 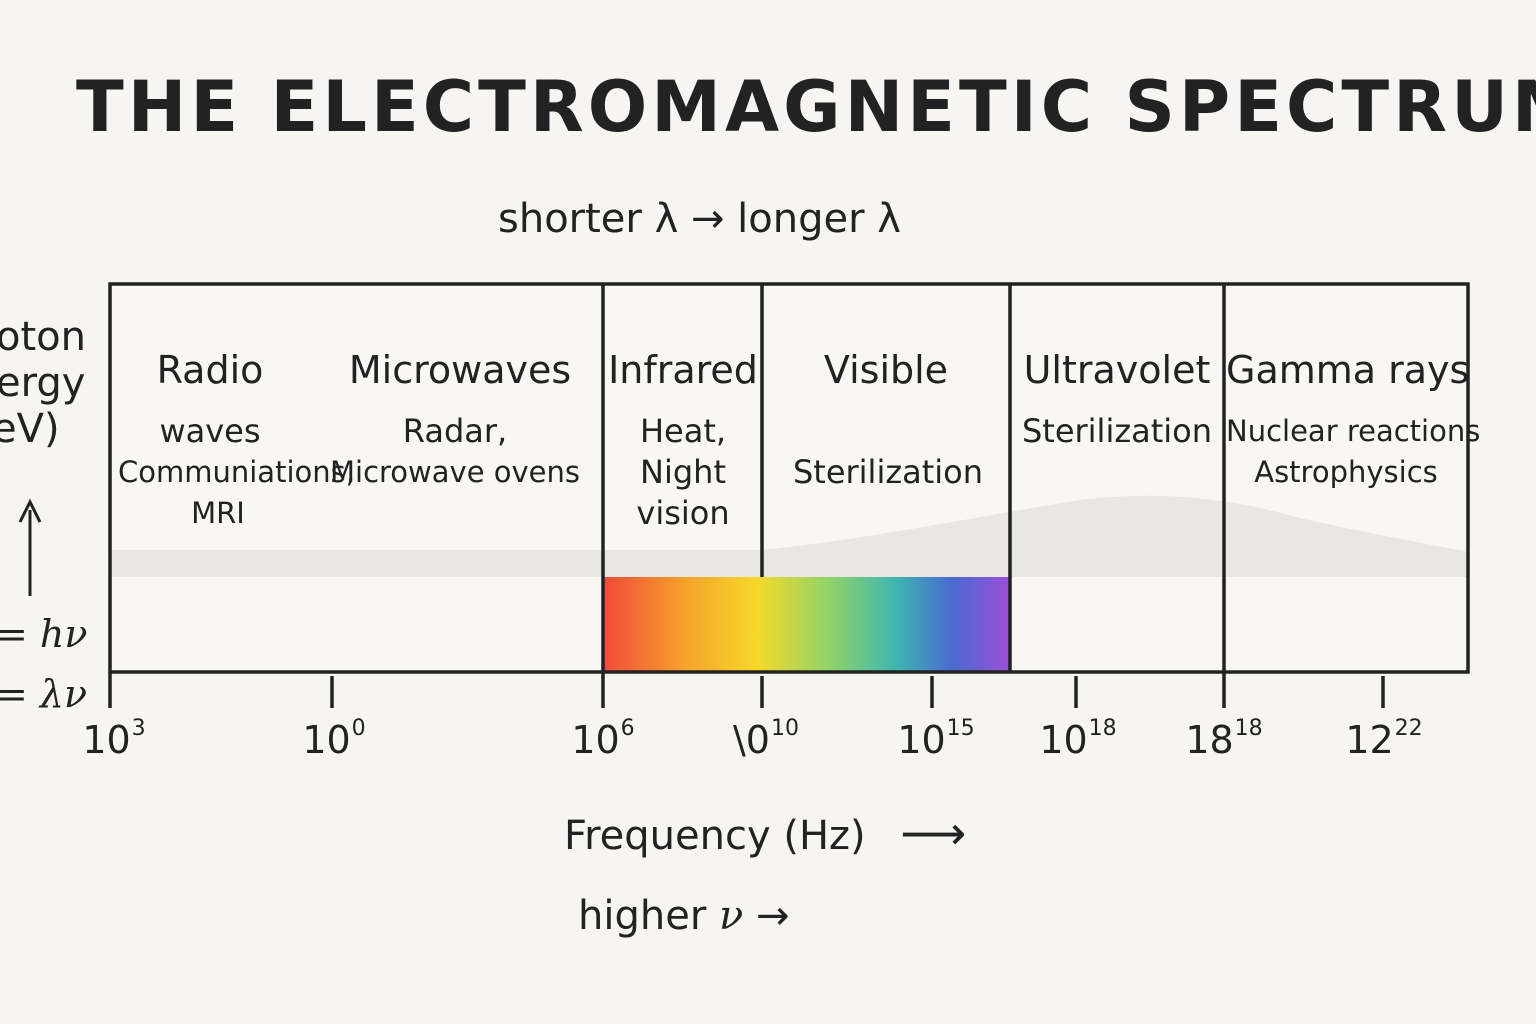 What do you see at coordinates (888, 472) in the screenshot?
I see `band-desc-visible-1: Sterilization` at bounding box center [888, 472].